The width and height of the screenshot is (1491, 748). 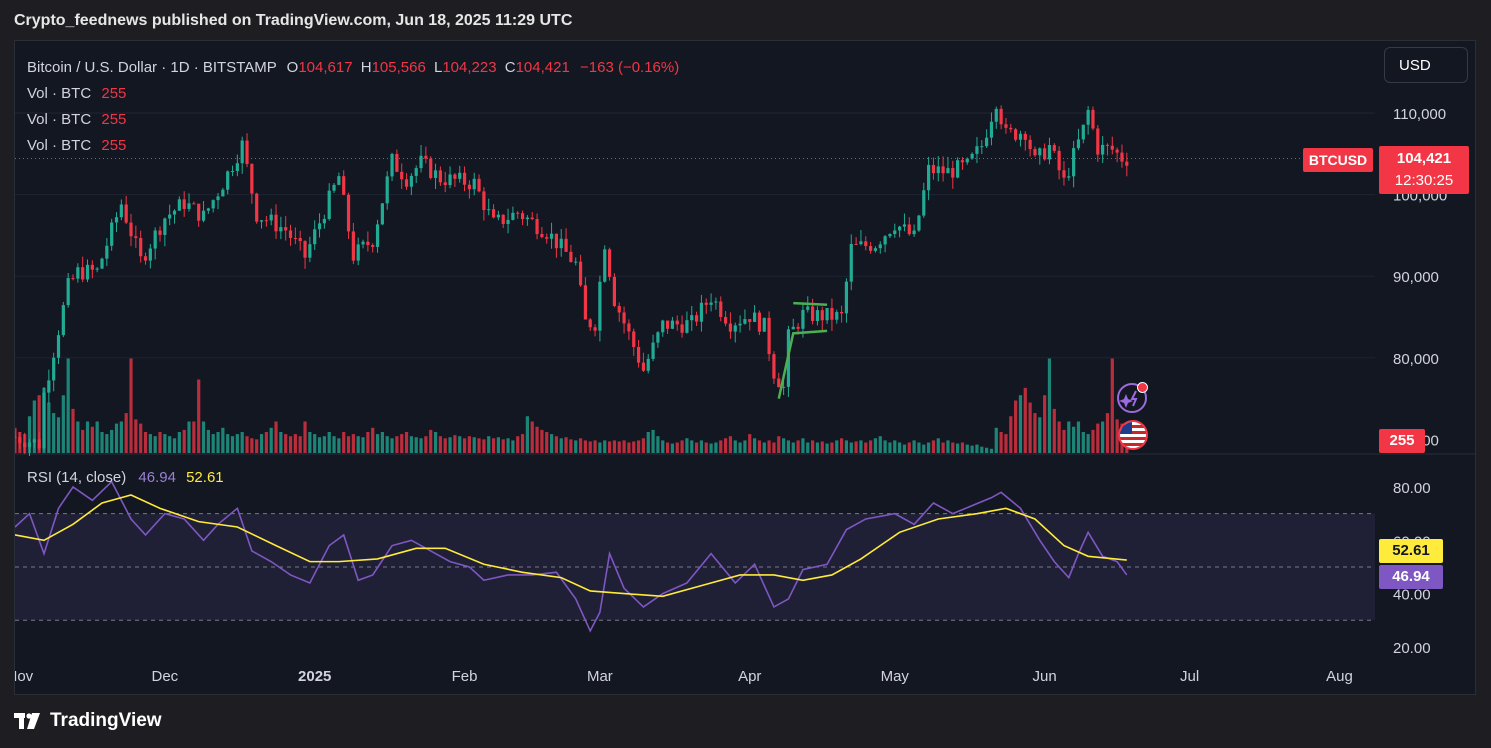 I want to click on rsi-legend: RSI (14, close) 46.94 52.61, so click(x=125, y=477).